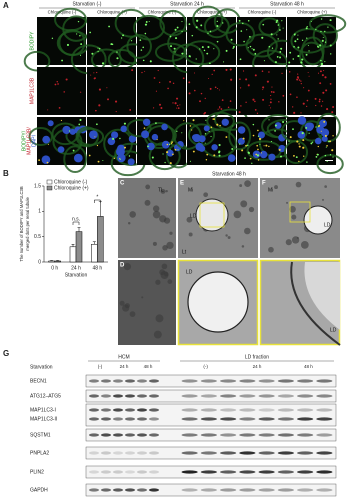  What do you see at coordinates (312, 12) in the screenshot?
I see `treatment-header: Chloroquine (+)` at bounding box center [312, 12].